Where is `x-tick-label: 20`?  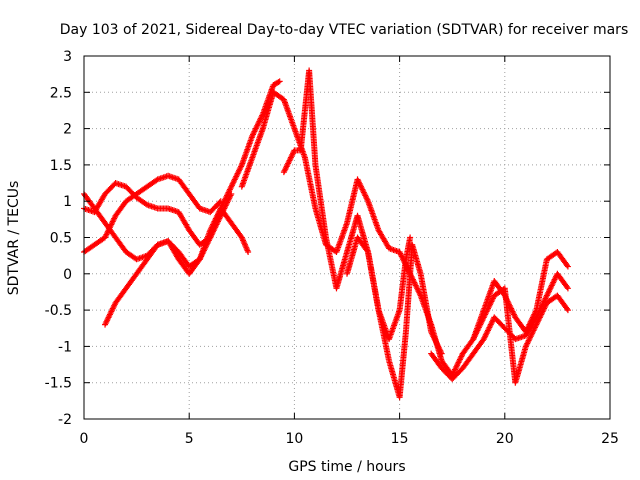
x-tick-label: 20 is located at coordinates (505, 439).